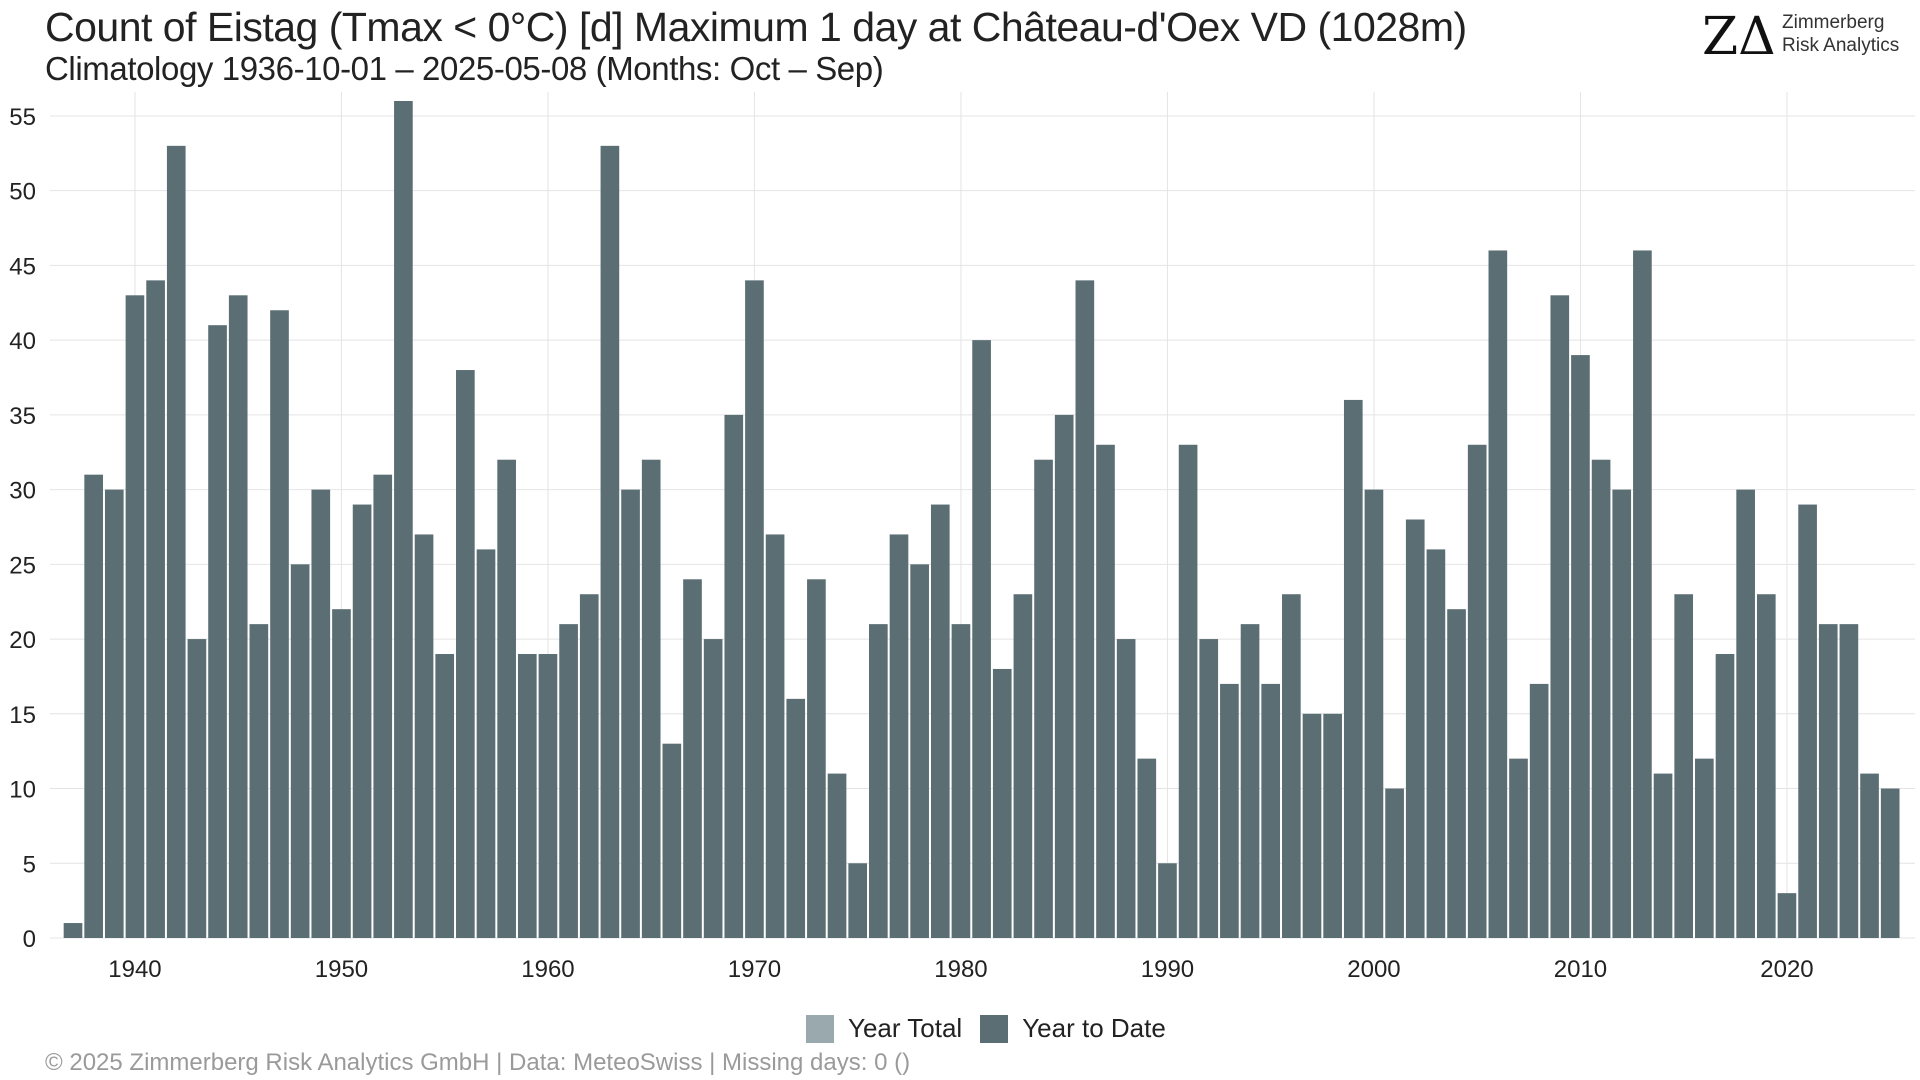 The width and height of the screenshot is (1920, 1080). I want to click on bar-1974, so click(837, 855).